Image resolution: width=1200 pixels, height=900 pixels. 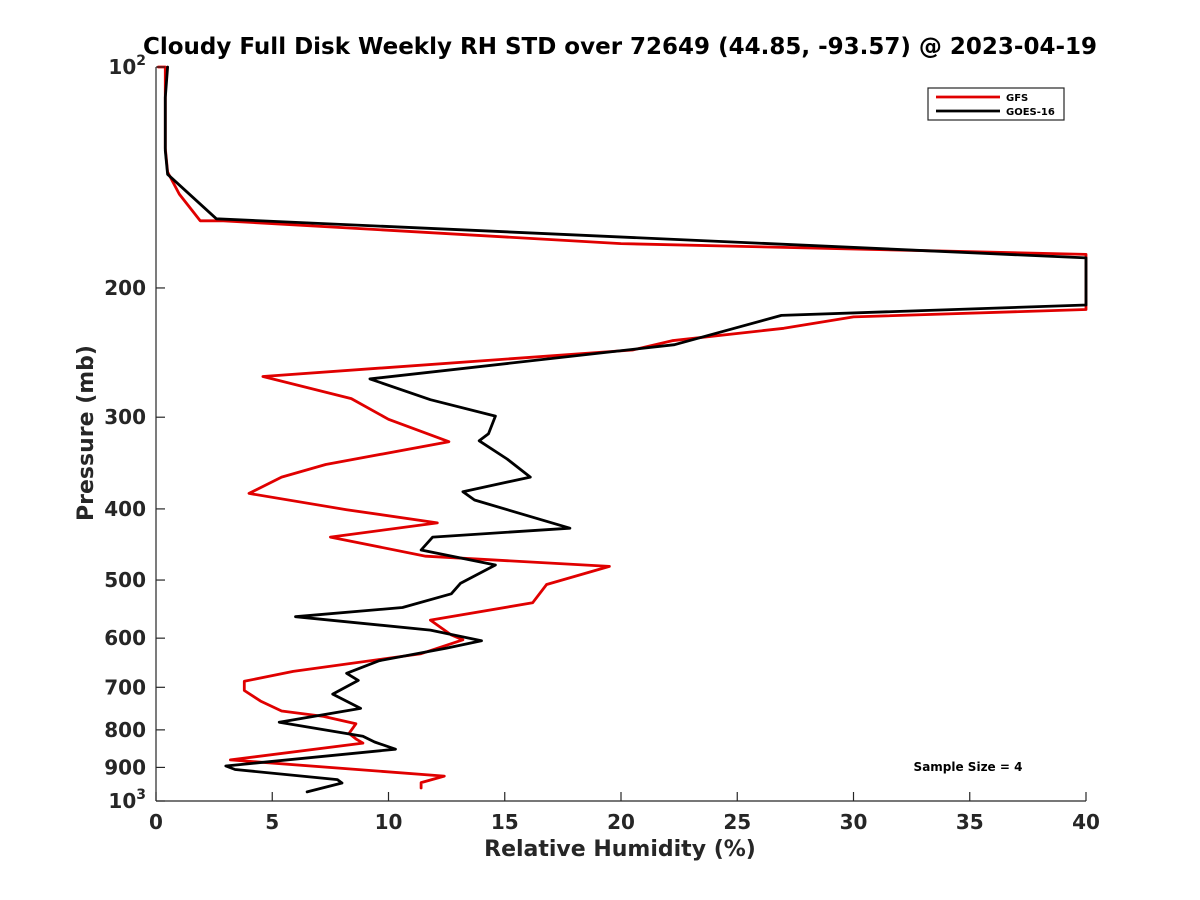 I want to click on x-tick-label: 10, so click(x=389, y=822).